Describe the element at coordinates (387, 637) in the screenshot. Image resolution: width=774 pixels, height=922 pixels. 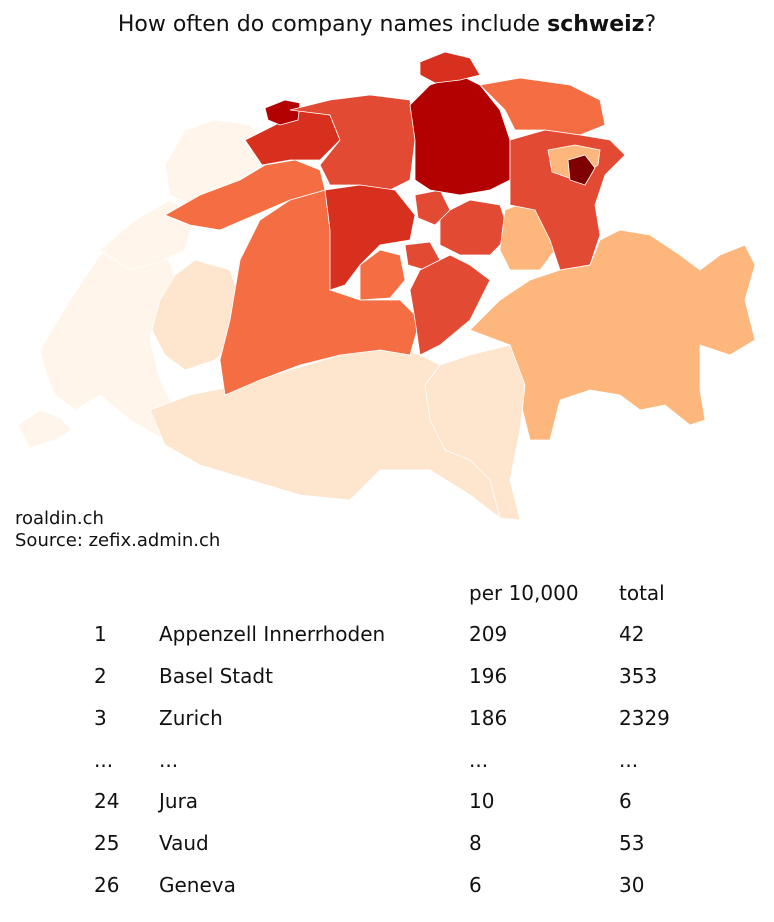
I see `table-row: 1 Appenzell Innerrhoden 209 42` at that location.